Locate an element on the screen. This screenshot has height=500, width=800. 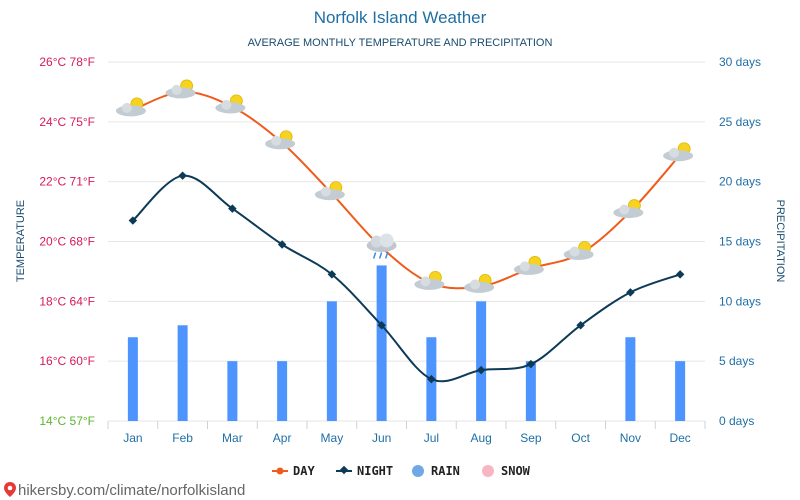
footer-link: hikersby.com/climate/norfolkisland is located at coordinates (124, 490).